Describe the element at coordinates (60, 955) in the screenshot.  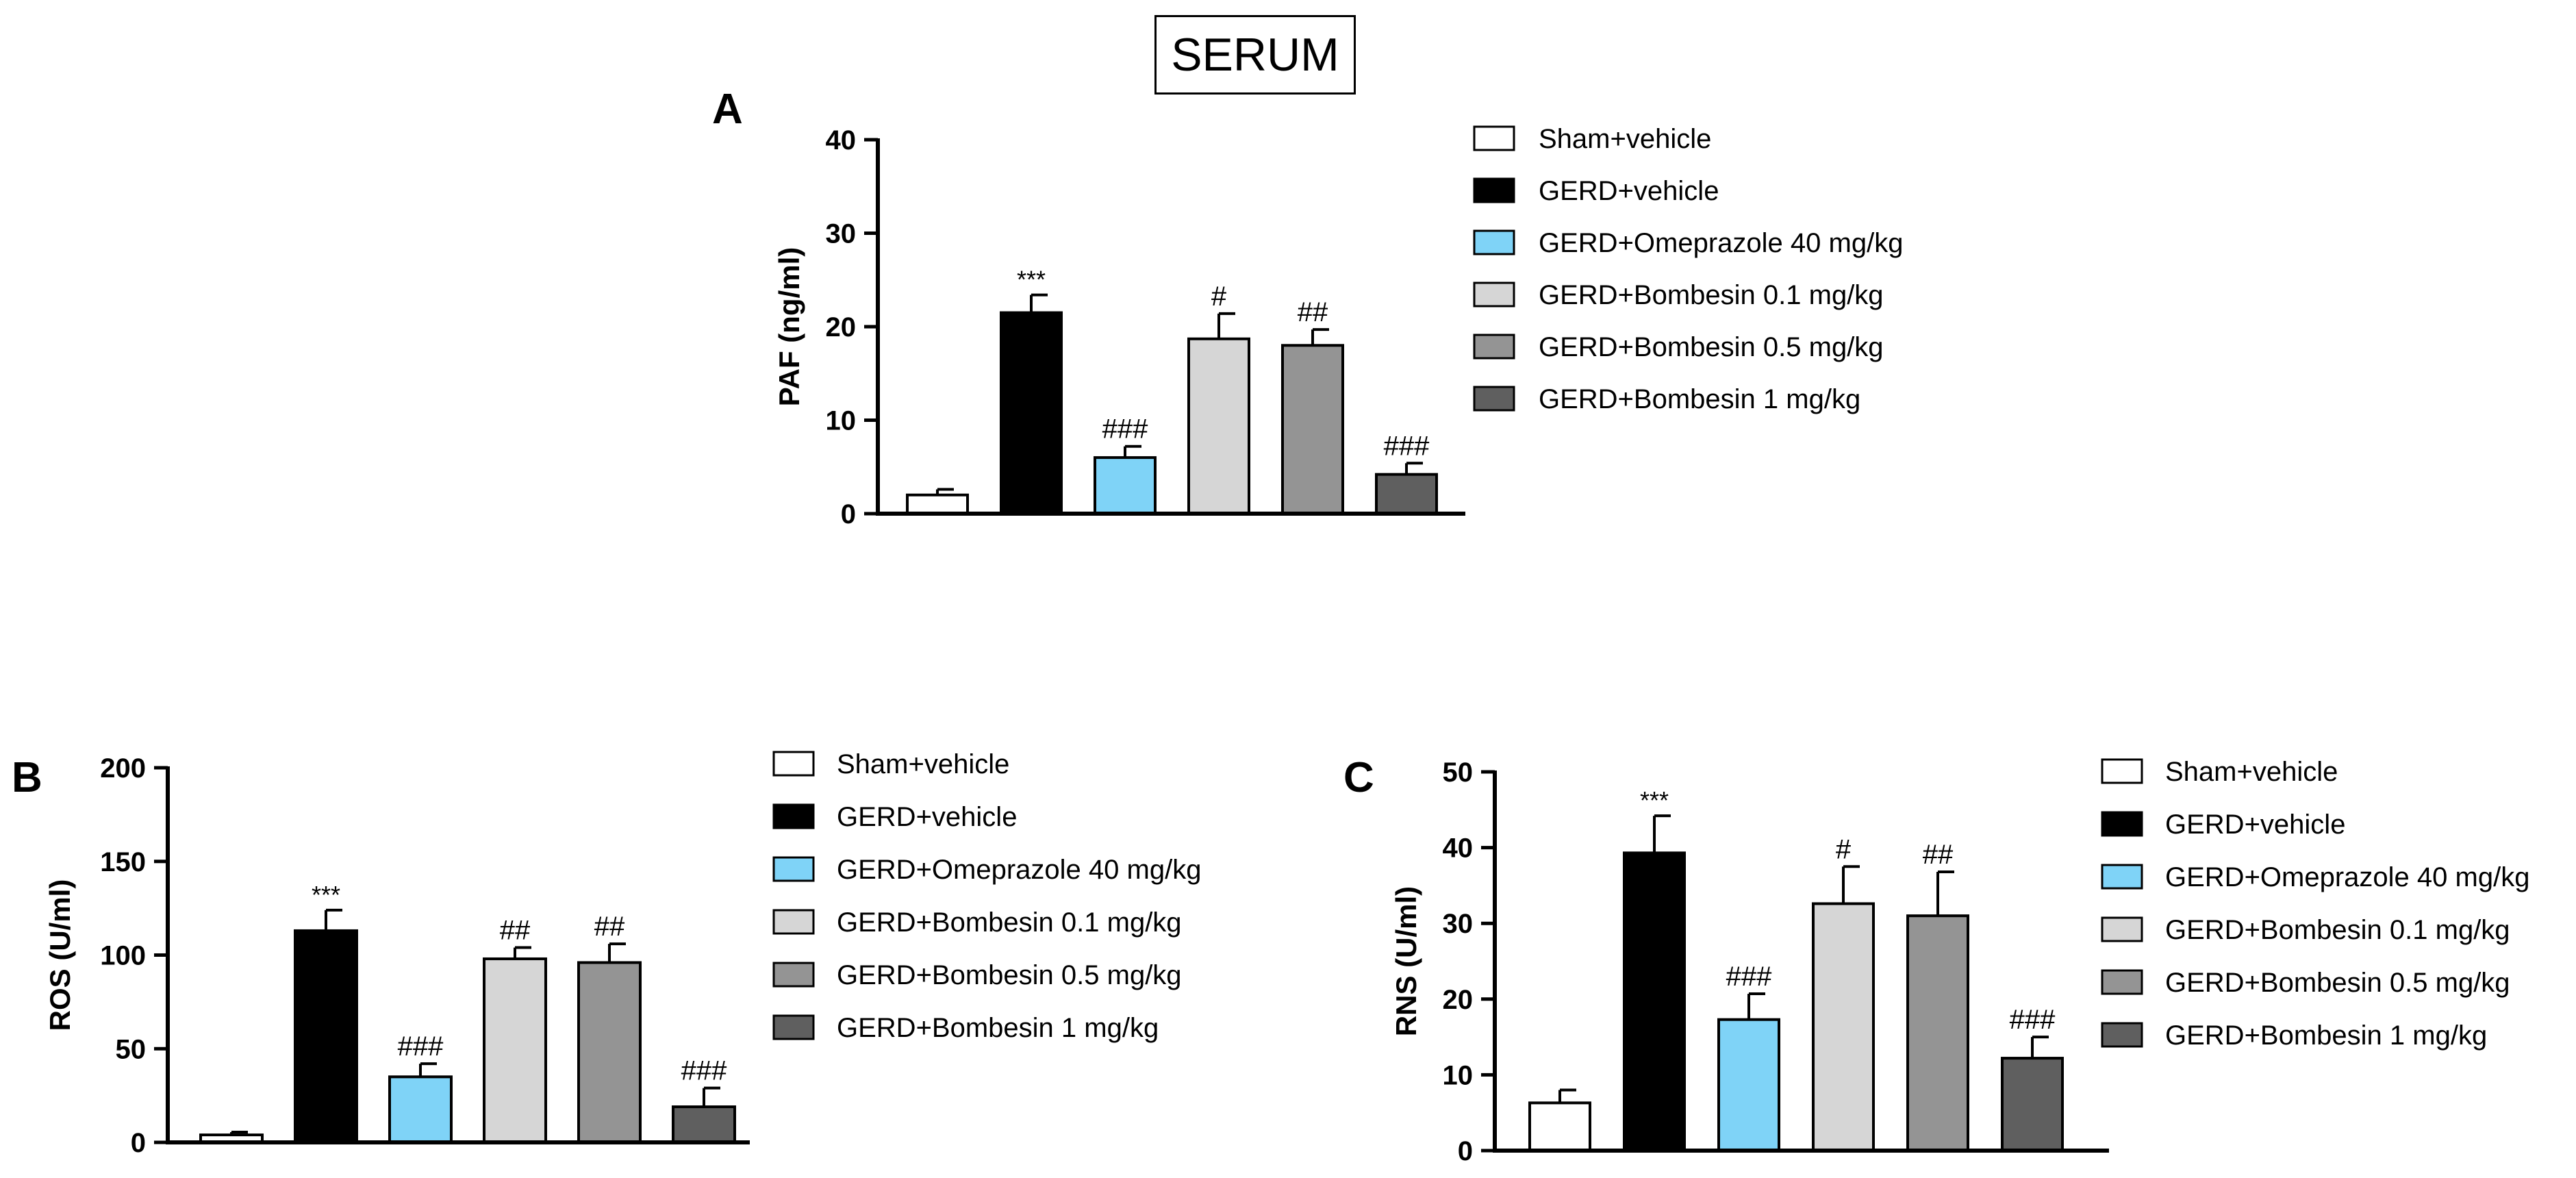
I see `y-axis-title: ROS (U/ml)` at that location.